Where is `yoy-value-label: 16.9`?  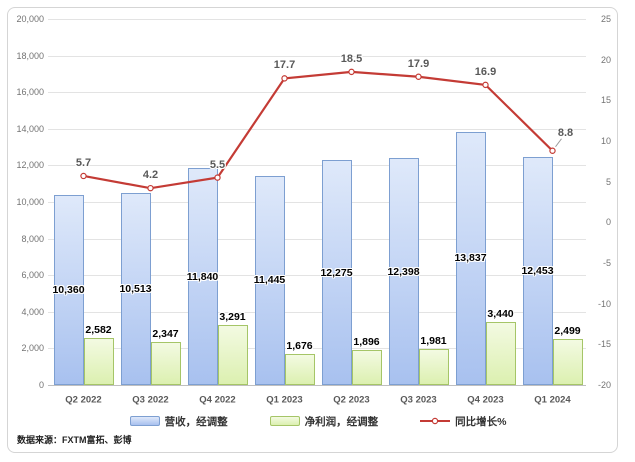 yoy-value-label: 16.9 is located at coordinates (485, 71).